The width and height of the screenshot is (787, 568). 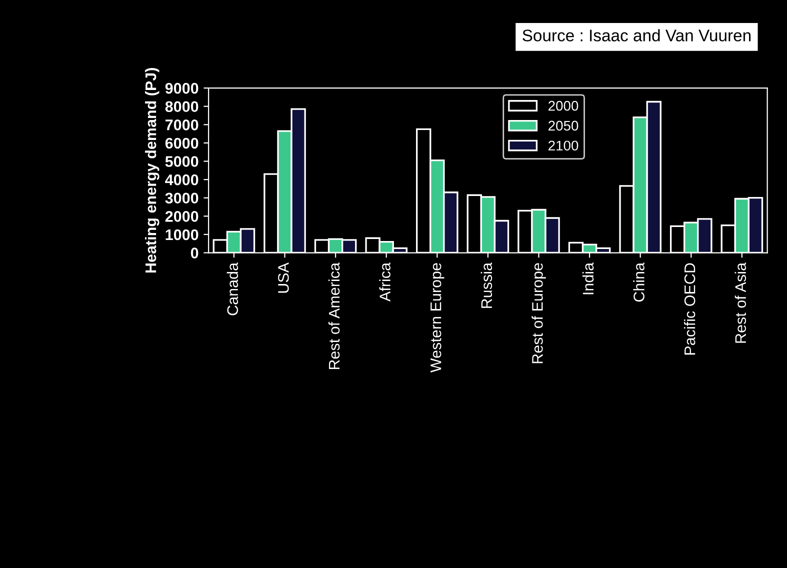 What do you see at coordinates (384, 282) in the screenshot?
I see `x-tick-label: Africa` at bounding box center [384, 282].